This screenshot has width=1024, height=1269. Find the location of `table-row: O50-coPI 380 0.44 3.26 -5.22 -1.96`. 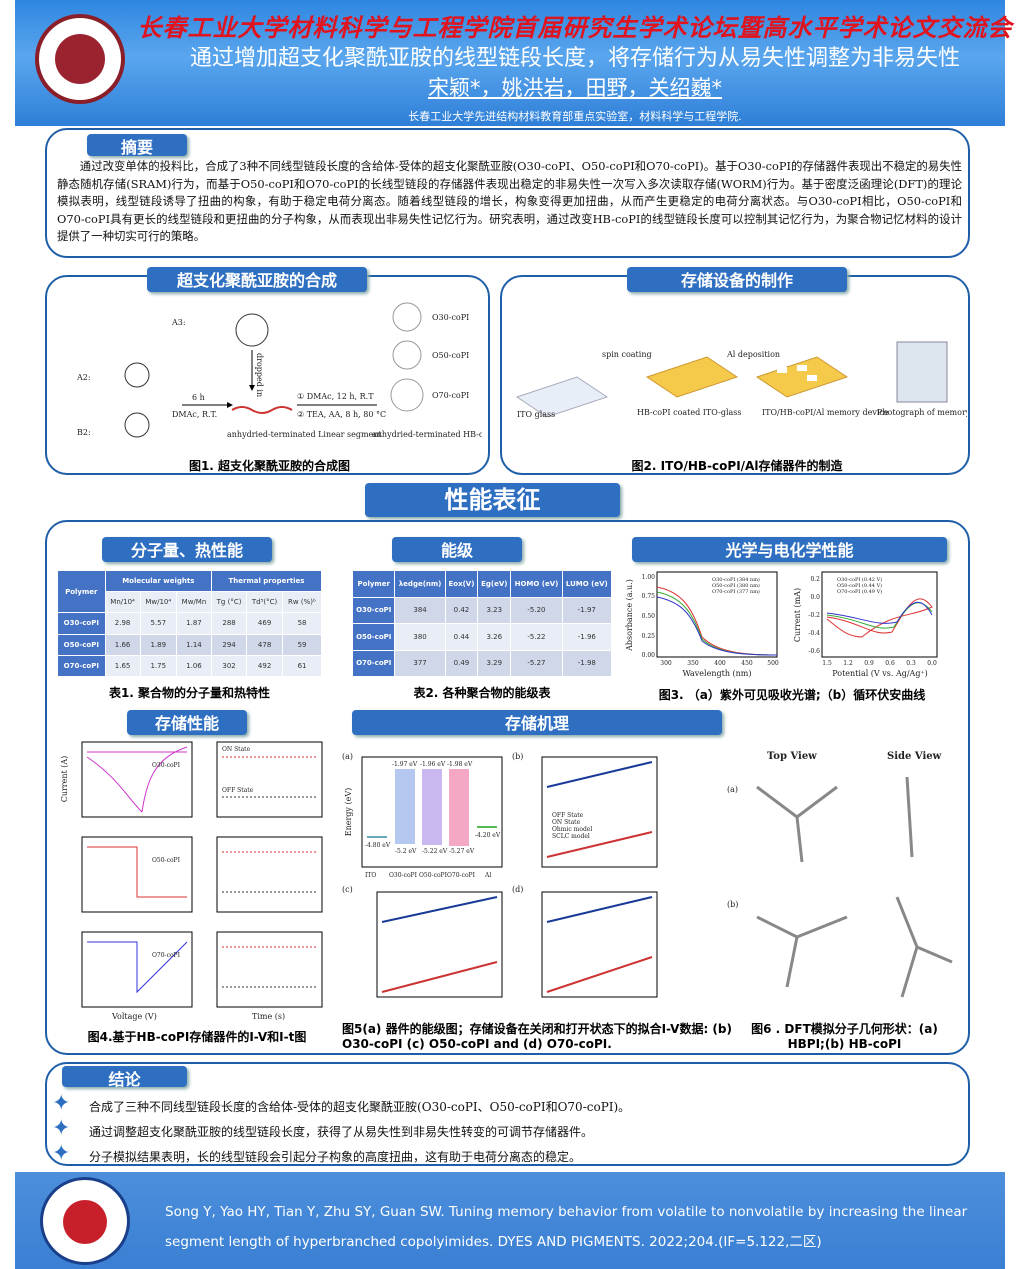

table-row: O50-coPI 380 0.44 3.26 -5.22 -1.96 is located at coordinates (482, 637).